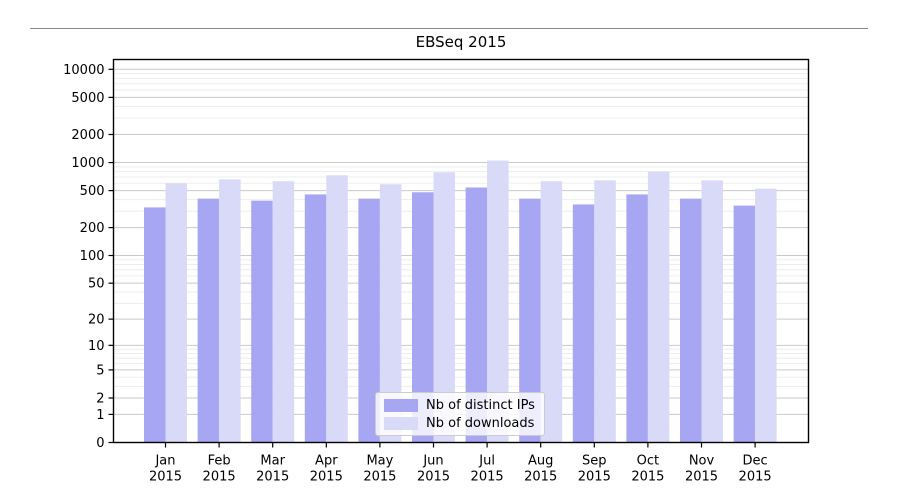 The width and height of the screenshot is (900, 500). I want to click on x-tick-label-month: Oct, so click(648, 461).